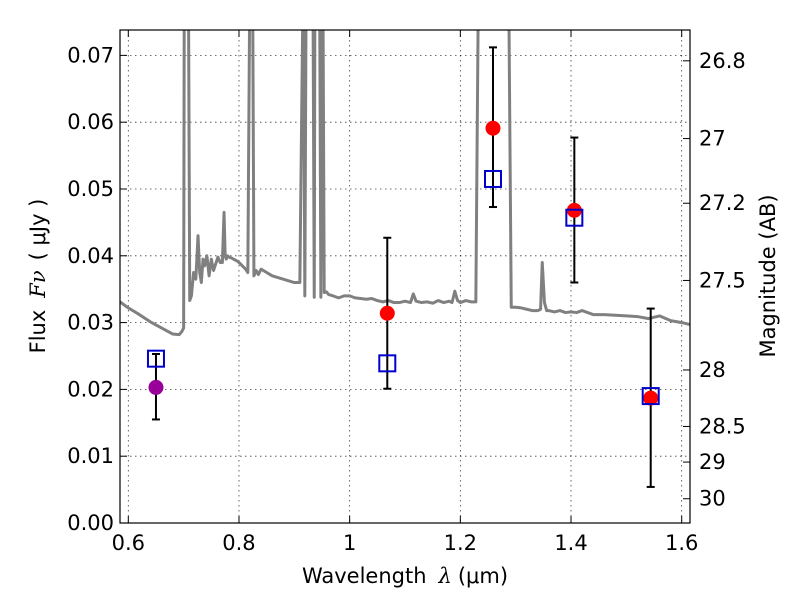 This screenshot has height=600, width=800. I want to click on y-tick-label: 0.06, so click(90, 122).